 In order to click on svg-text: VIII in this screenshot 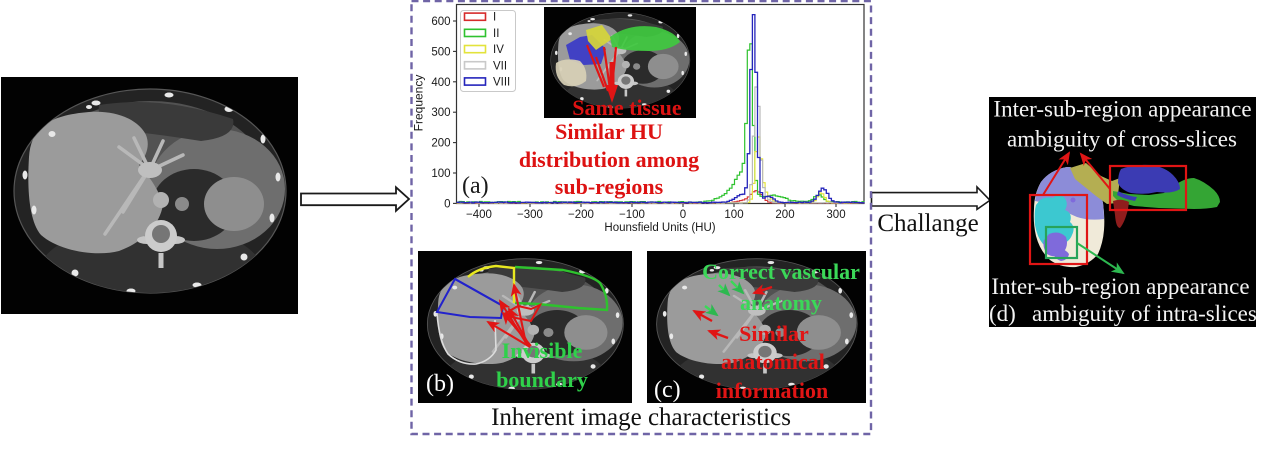, I will do `click(501, 83)`.